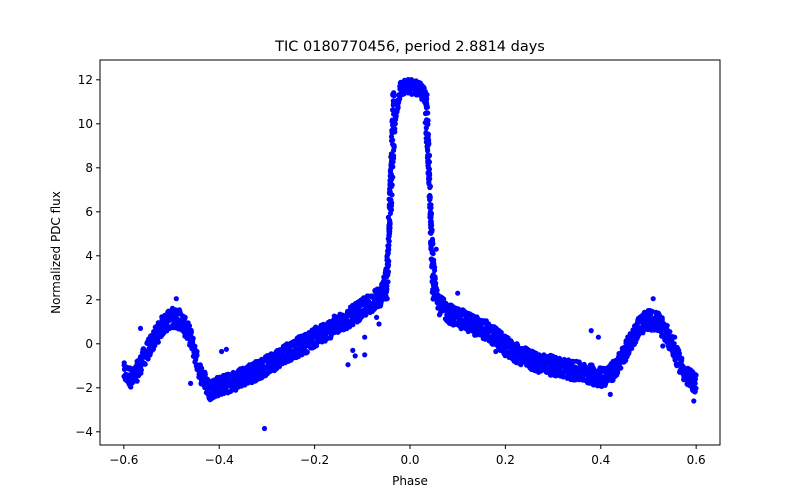 The height and width of the screenshot is (500, 800). I want to click on x-tick-label: 0.4, so click(600, 460).